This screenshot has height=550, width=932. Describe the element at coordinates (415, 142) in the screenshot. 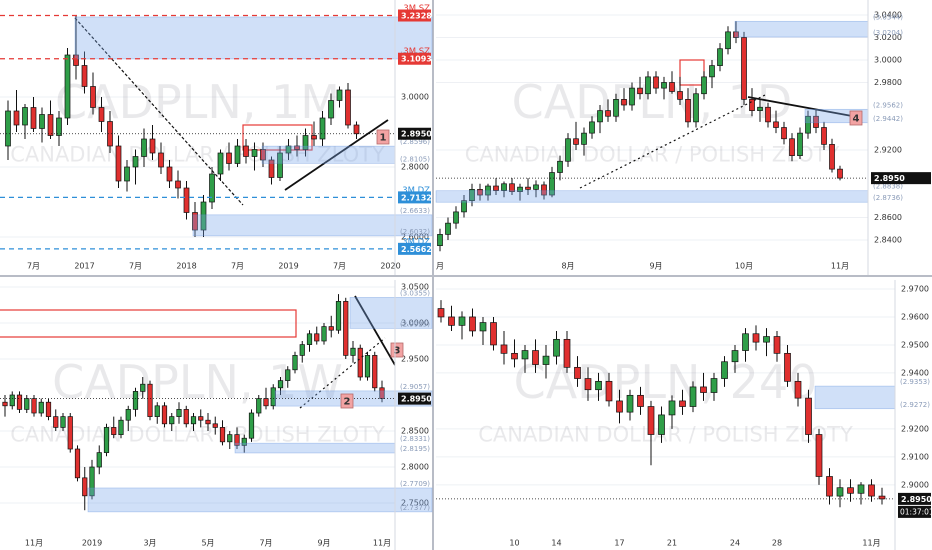

I see `zone-label: (2.8596)` at that location.